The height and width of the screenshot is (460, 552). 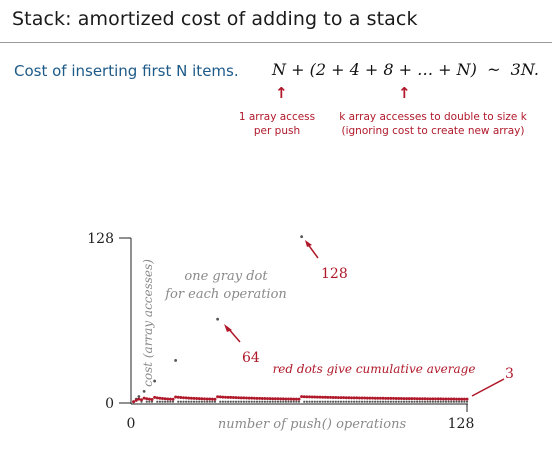 What do you see at coordinates (374, 369) in the screenshot?
I see `red-dots-annotation: red dots give cumulative average` at bounding box center [374, 369].